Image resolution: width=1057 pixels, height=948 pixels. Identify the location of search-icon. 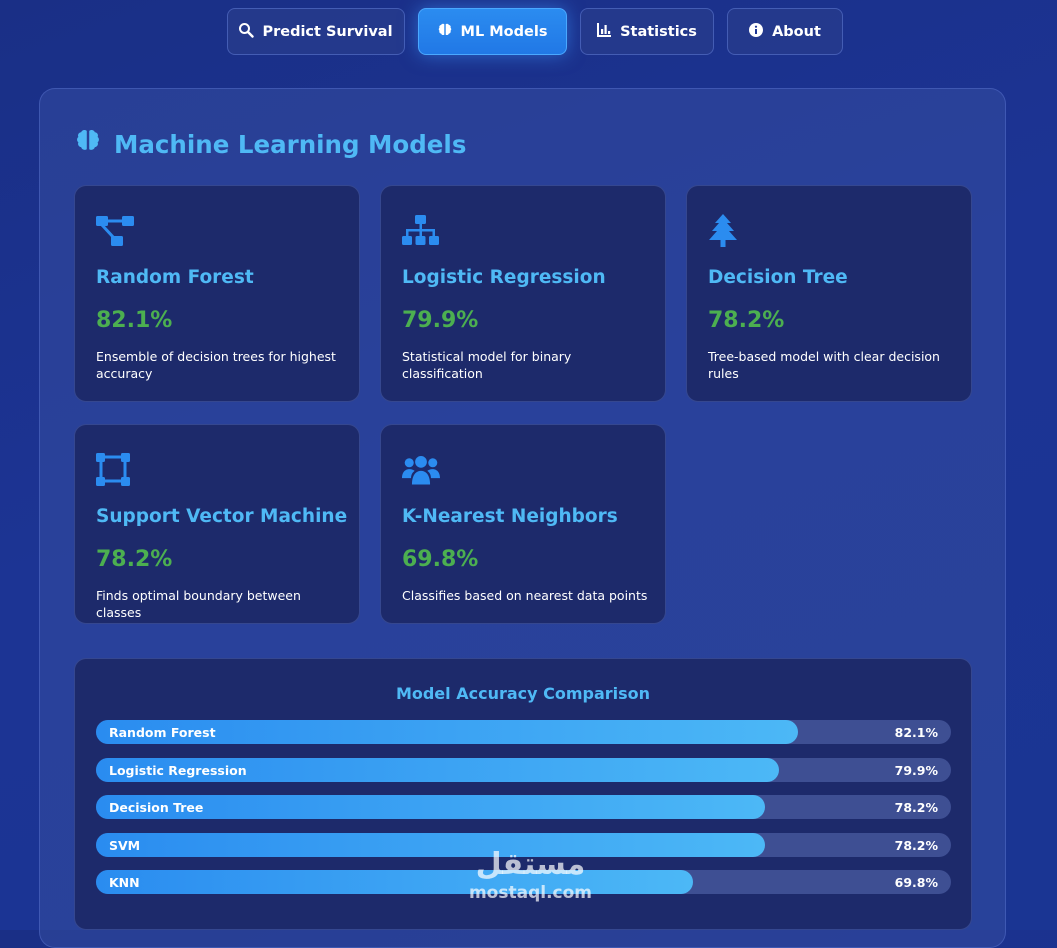
(246, 32).